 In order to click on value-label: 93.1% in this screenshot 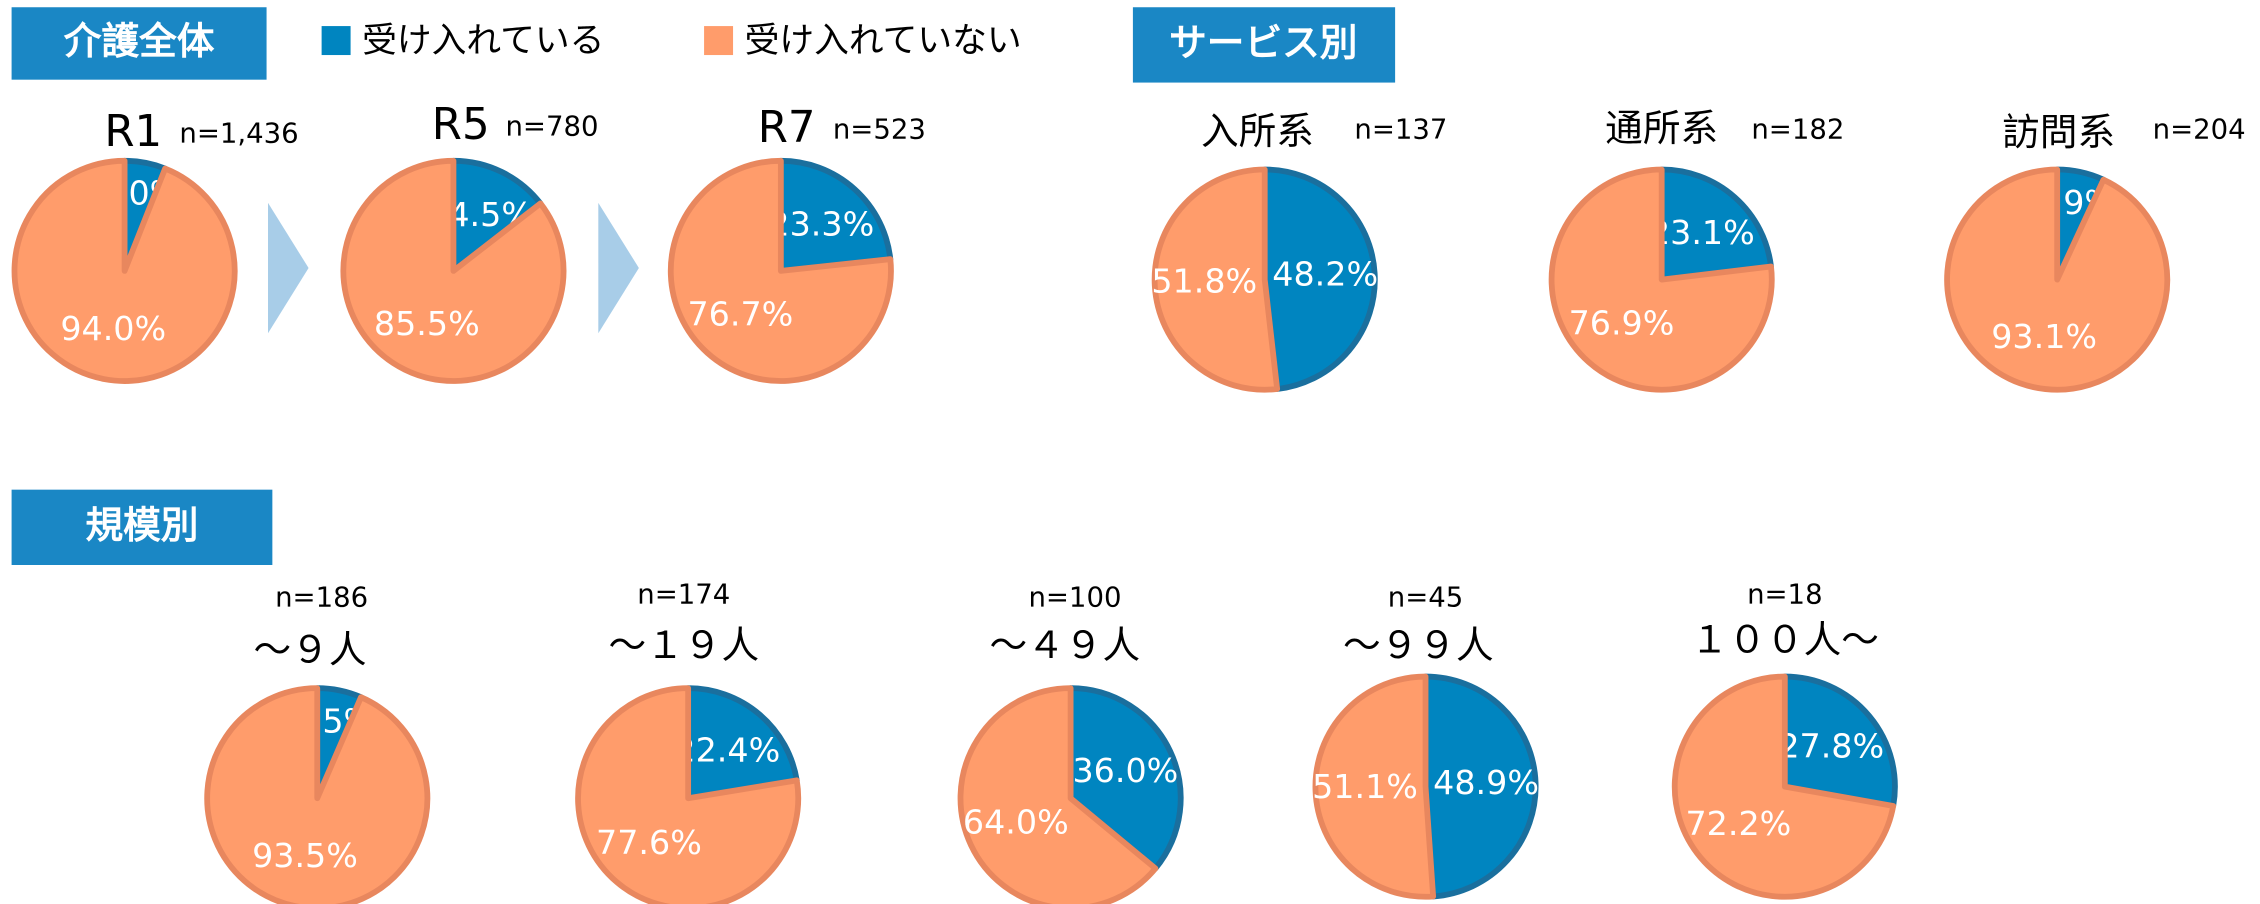, I will do `click(2044, 336)`.